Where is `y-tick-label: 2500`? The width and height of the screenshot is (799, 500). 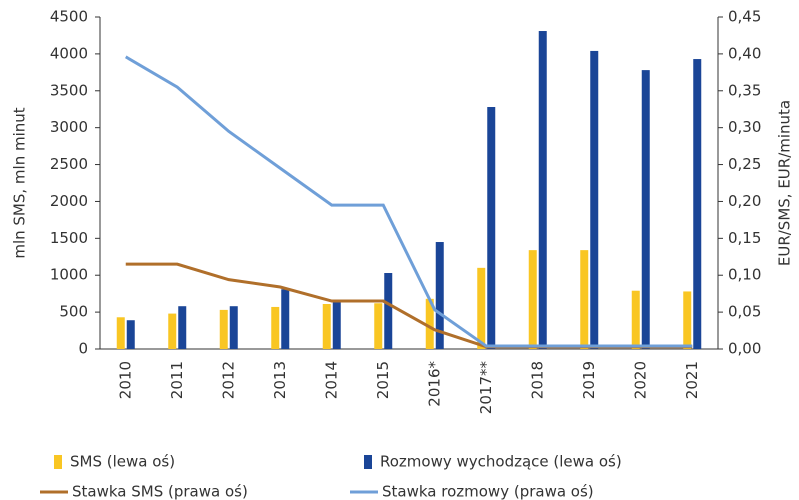 y-tick-label: 2500 is located at coordinates (69, 164).